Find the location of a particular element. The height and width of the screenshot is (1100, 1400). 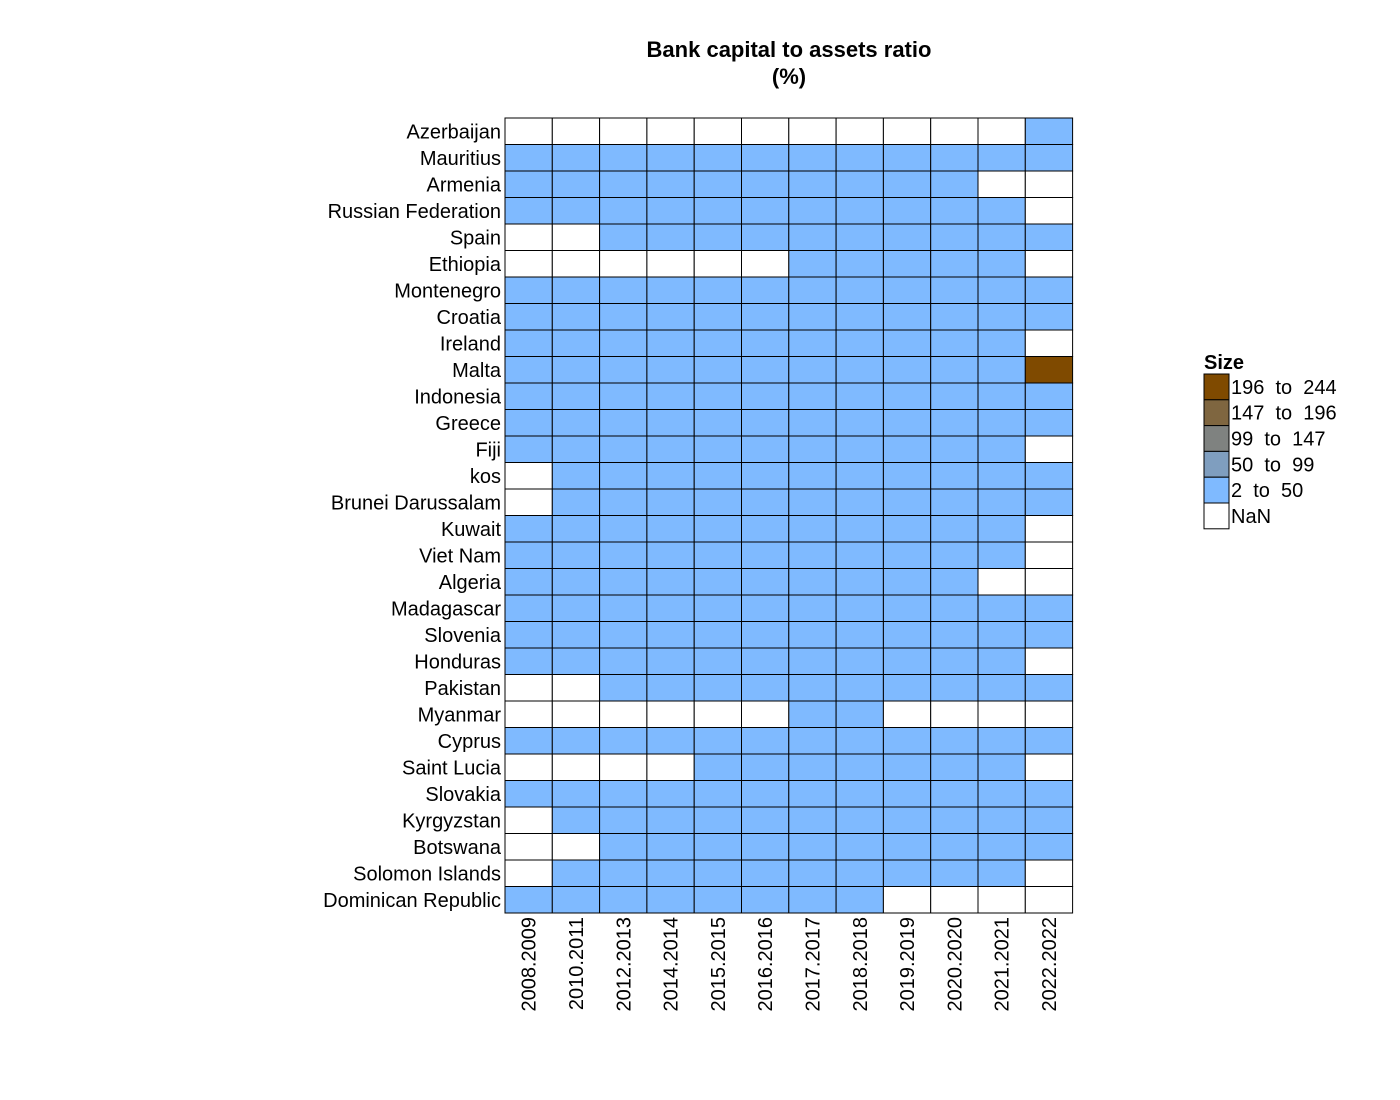

cell-spain-2020-2020 is located at coordinates (954, 237).